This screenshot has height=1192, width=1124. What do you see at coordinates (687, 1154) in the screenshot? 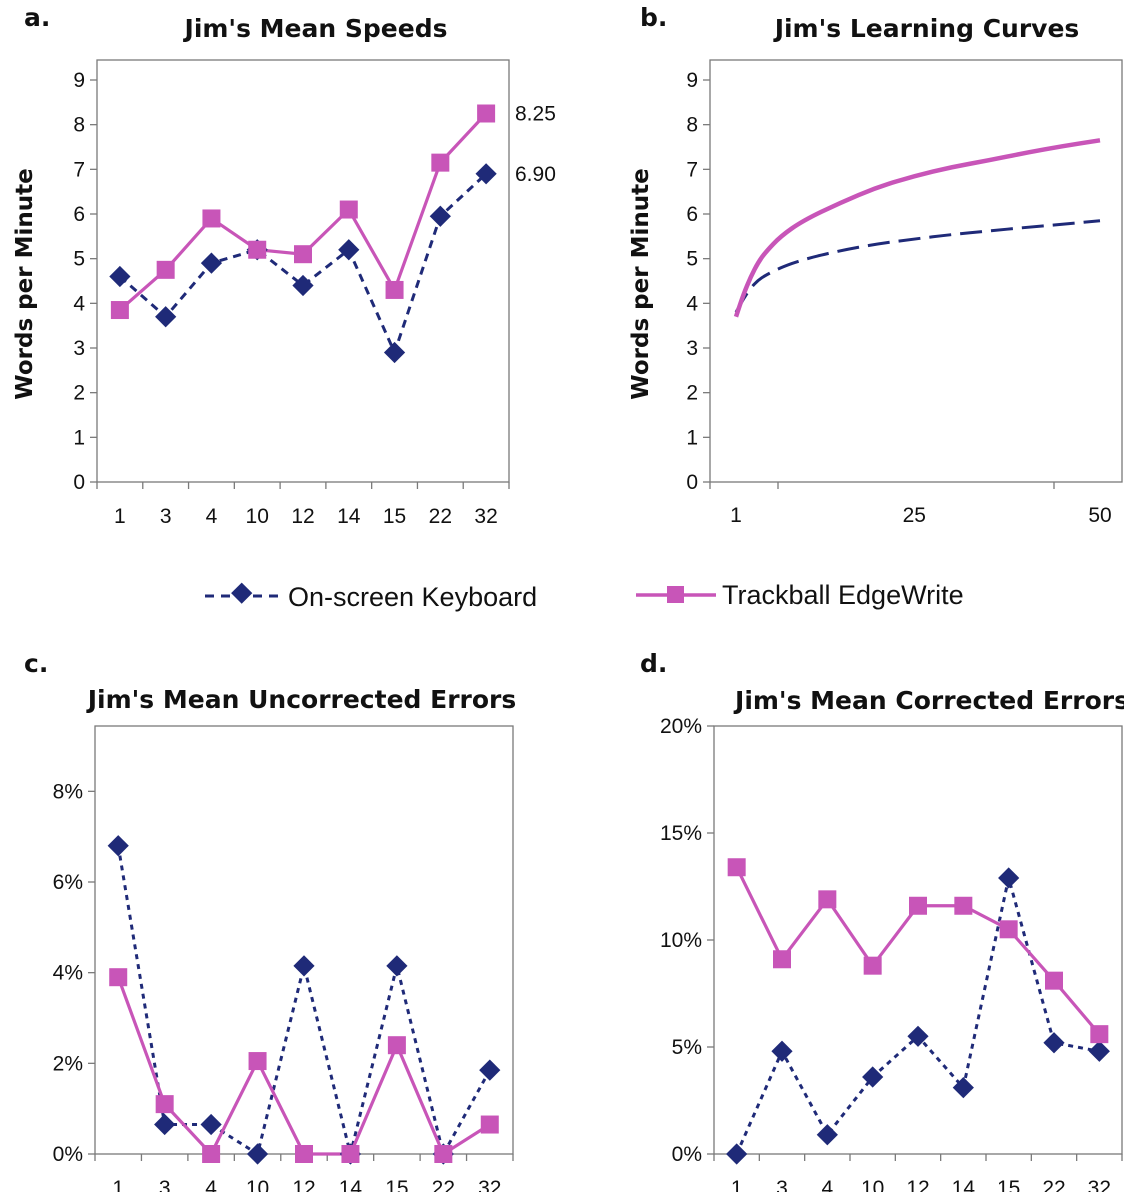
I see `y-tick-label: 0%` at bounding box center [687, 1154].